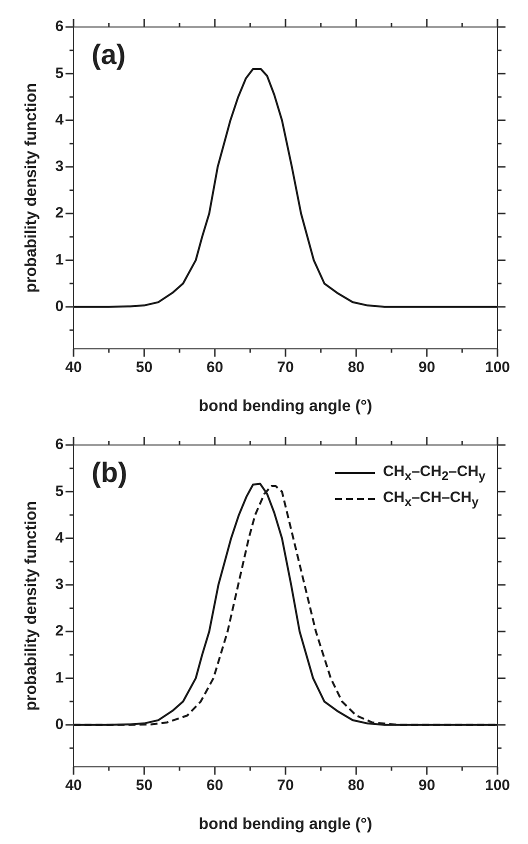 Image resolution: width=528 pixels, height=844 pixels. I want to click on chart-title: (b), so click(110, 473).